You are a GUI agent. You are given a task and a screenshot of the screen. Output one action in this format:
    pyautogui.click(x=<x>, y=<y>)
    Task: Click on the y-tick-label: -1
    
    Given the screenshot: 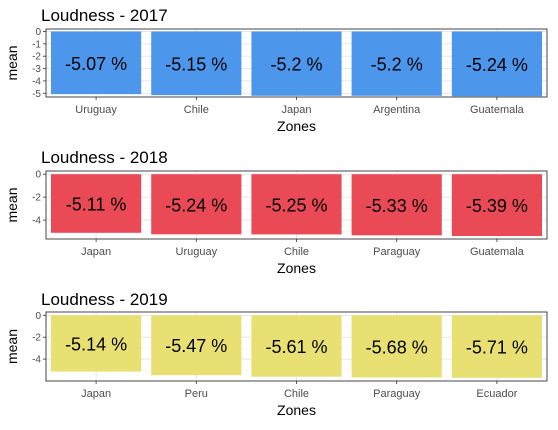 What is the action you would take?
    pyautogui.click(x=36, y=44)
    